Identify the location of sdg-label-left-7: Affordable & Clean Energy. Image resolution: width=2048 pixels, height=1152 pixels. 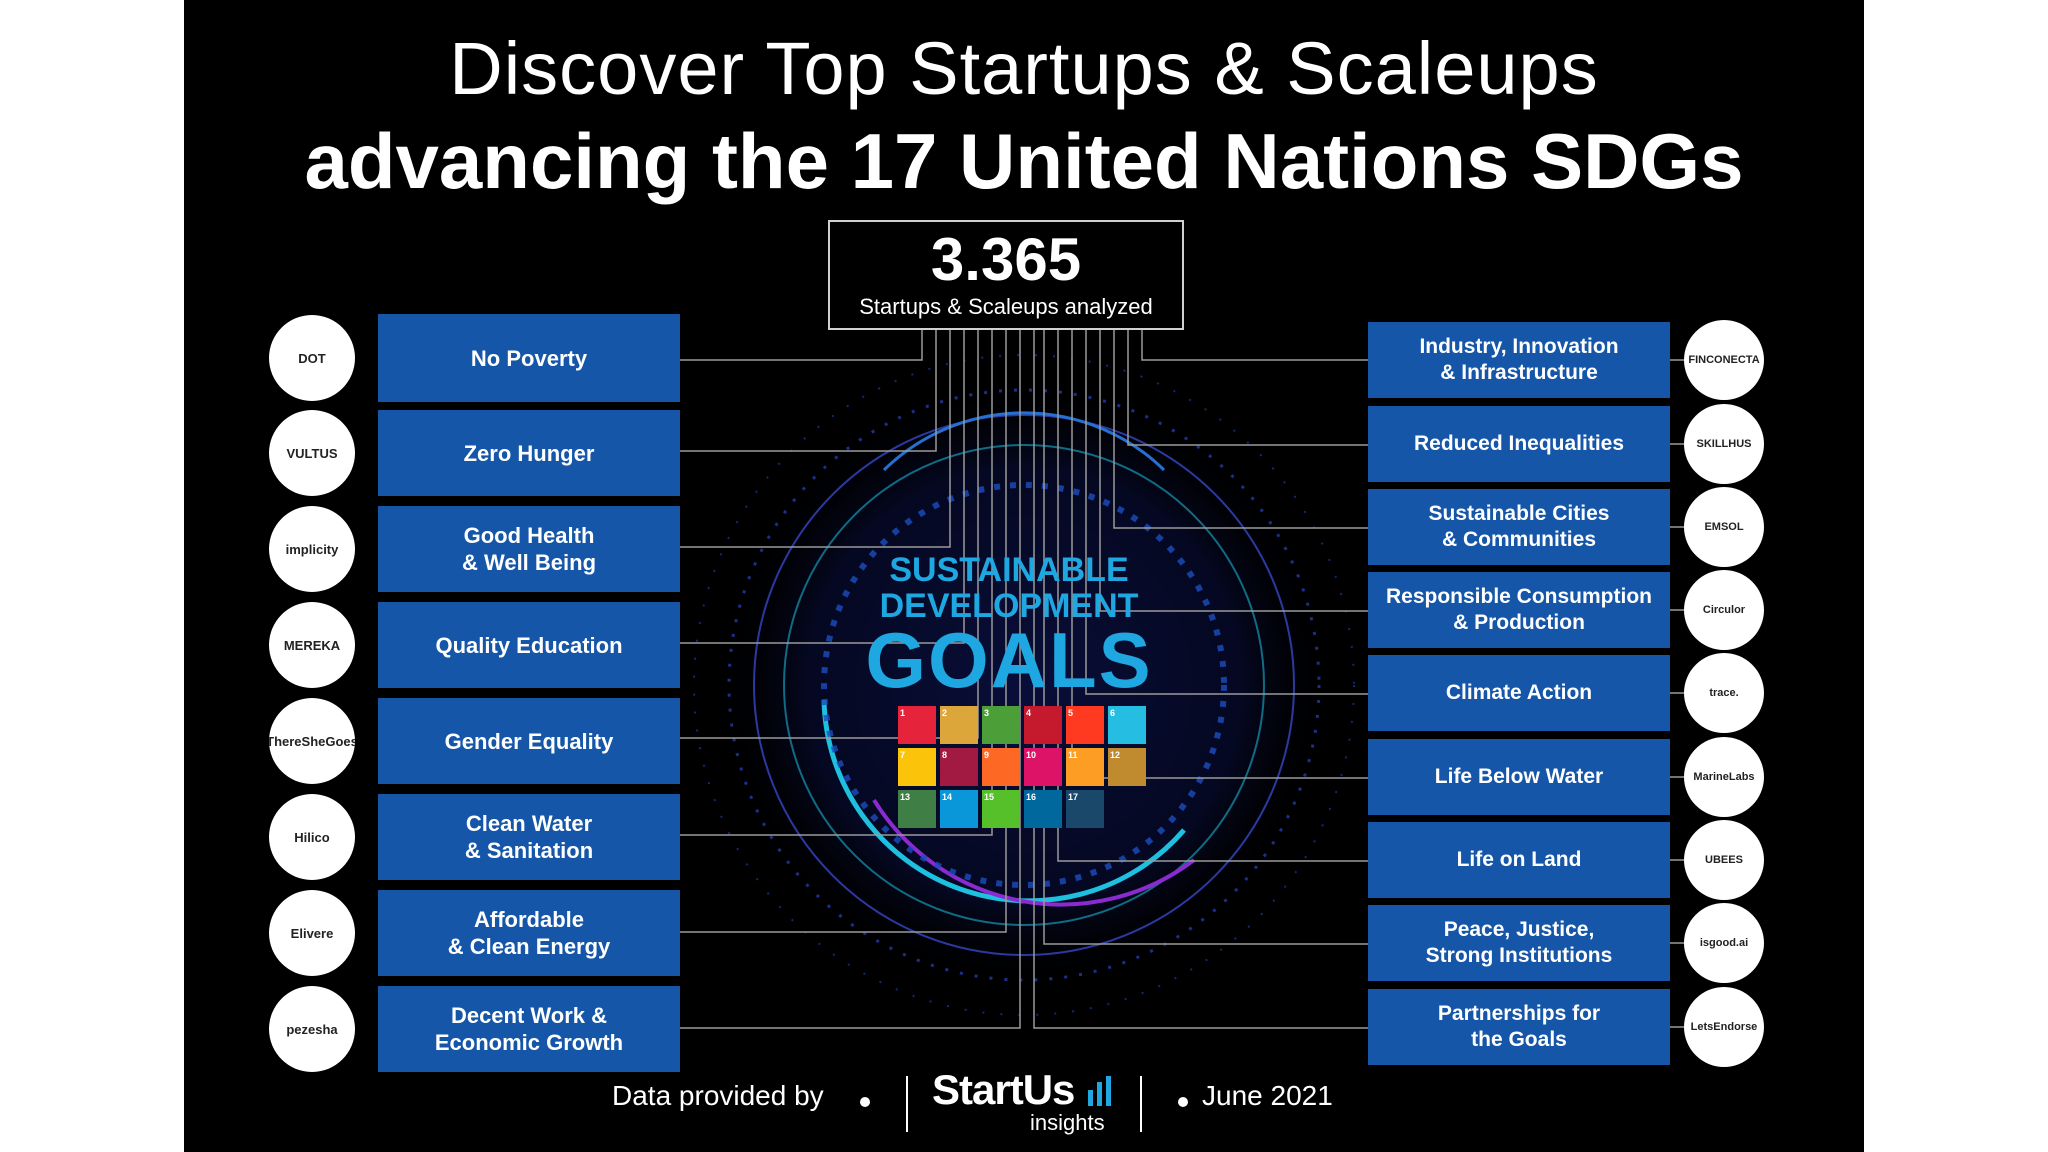
(529, 933).